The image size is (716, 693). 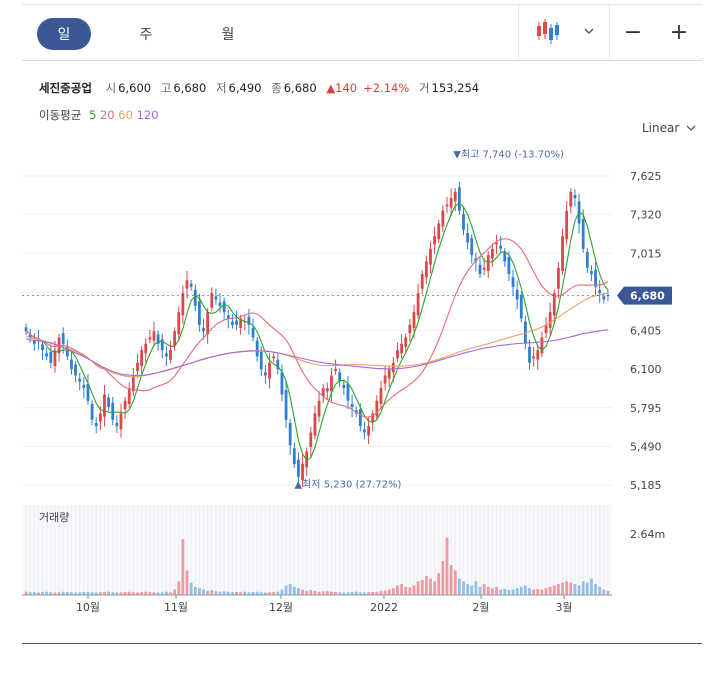 What do you see at coordinates (300, 88) in the screenshot?
I see `close-value: 6,680` at bounding box center [300, 88].